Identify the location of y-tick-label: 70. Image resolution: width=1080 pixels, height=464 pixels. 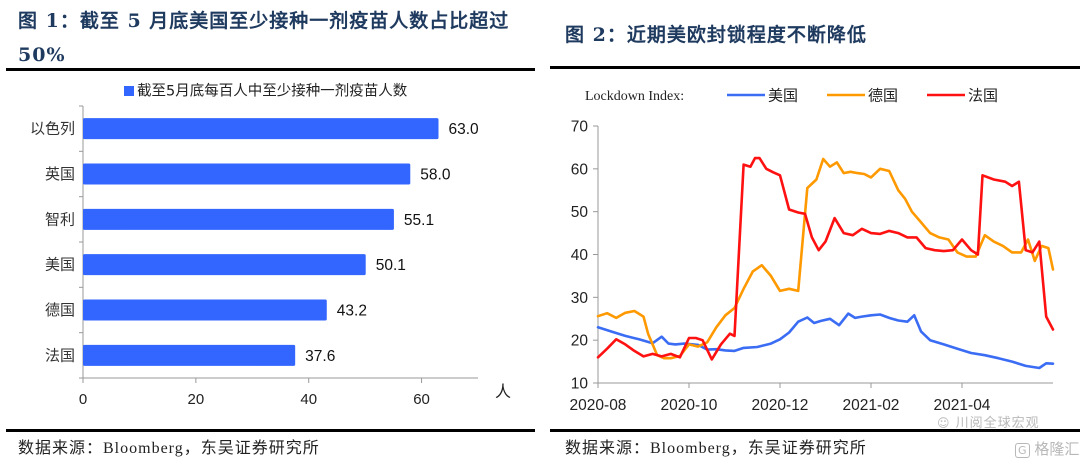
(580, 127).